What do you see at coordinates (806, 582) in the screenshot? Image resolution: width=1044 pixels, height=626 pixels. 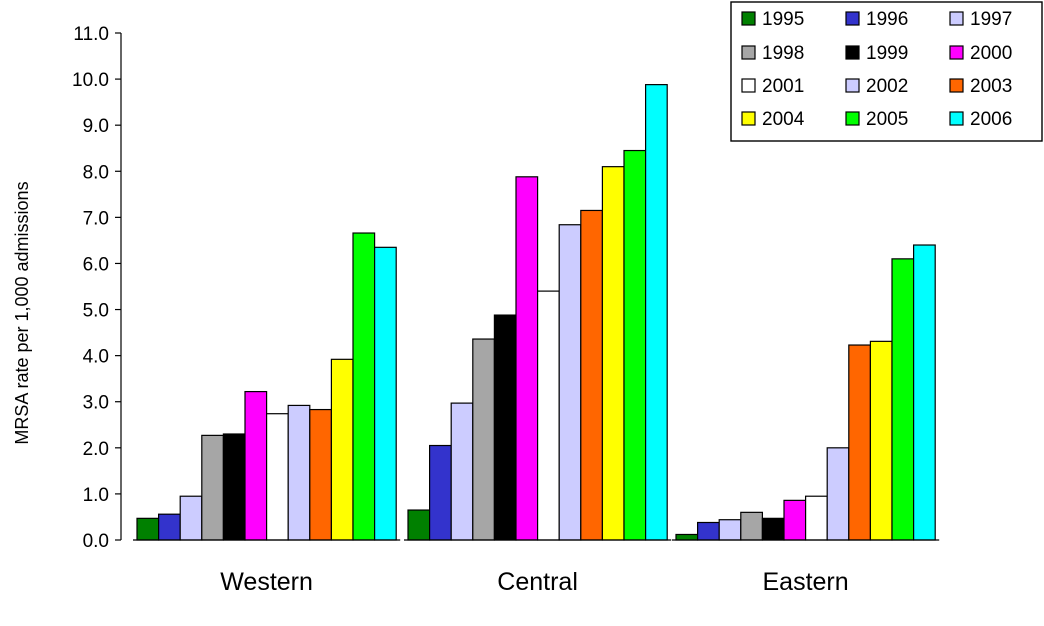 I see `category-label-eastern: Eastern` at bounding box center [806, 582].